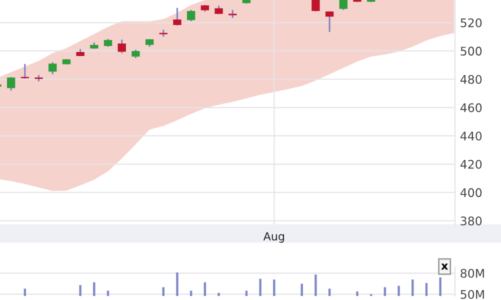 This screenshot has width=501, height=300. What do you see at coordinates (472, 273) in the screenshot?
I see `y-tick-label: 80M` at bounding box center [472, 273].